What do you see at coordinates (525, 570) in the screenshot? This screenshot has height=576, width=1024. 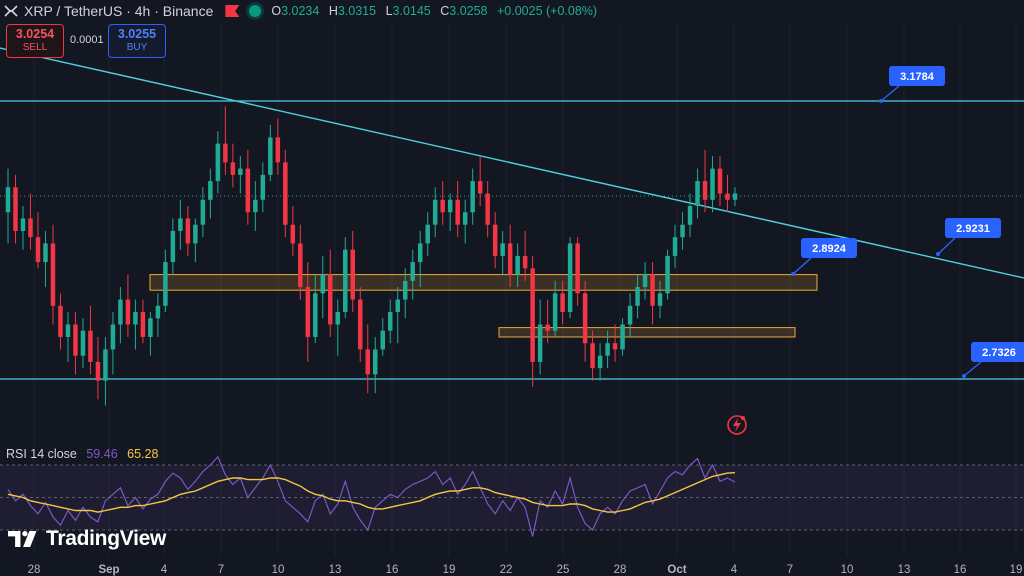 I see `x-axis: 28 Sep 4 7 10 13 16 19 22 25 28 Oct 4 7 10 13 16 19` at bounding box center [525, 570].